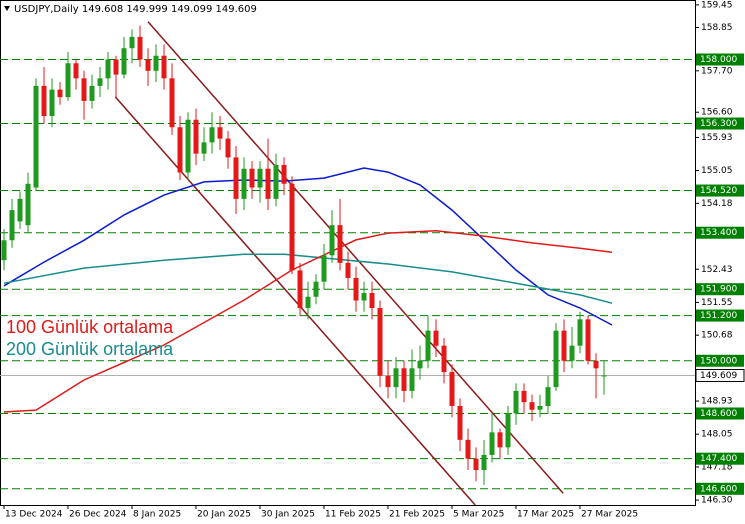 This screenshot has height=524, width=745. Describe the element at coordinates (717, 171) in the screenshot. I see `y-tick-label: 155.05` at that location.